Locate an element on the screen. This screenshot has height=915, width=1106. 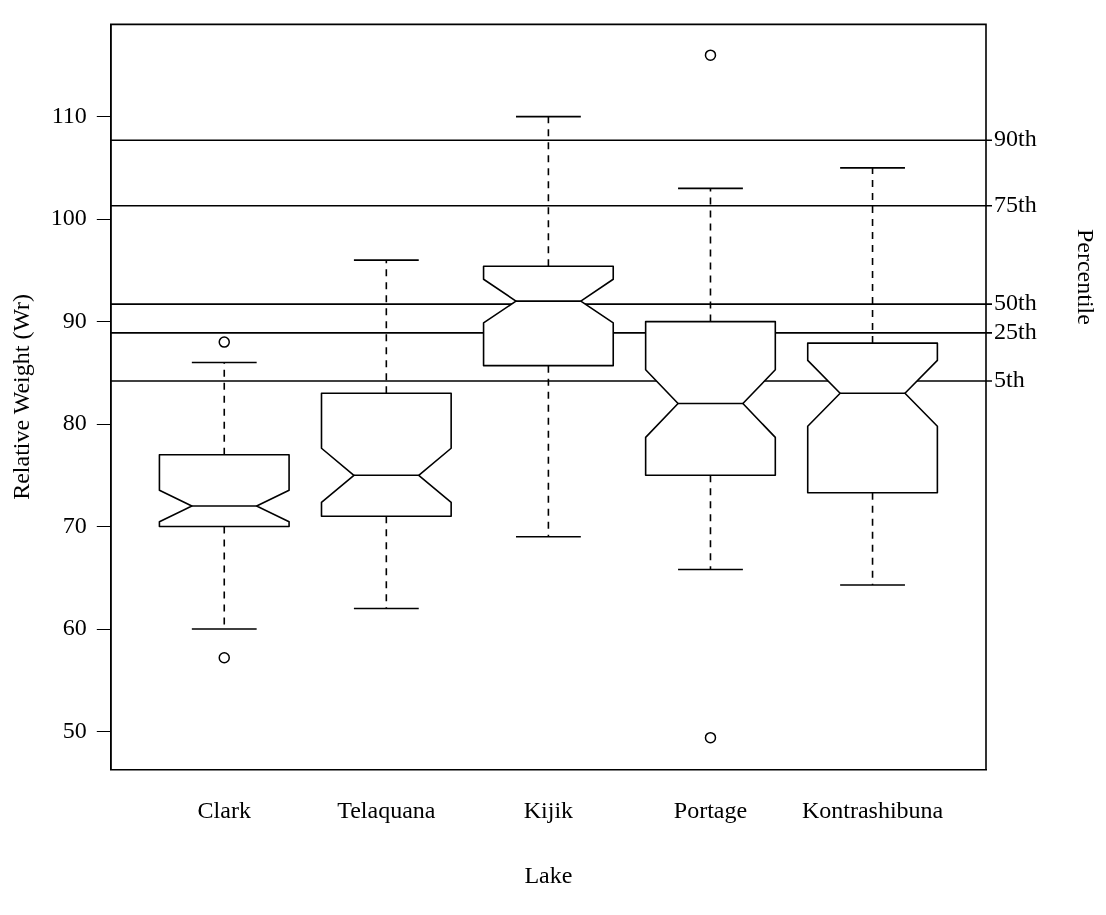
y-tick-label: 80 is located at coordinates (74, 422).